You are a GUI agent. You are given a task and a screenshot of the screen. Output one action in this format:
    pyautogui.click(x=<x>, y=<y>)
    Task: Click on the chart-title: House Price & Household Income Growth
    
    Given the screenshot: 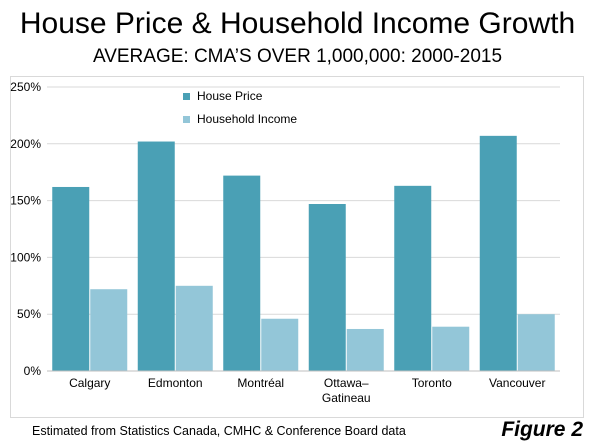 What is the action you would take?
    pyautogui.click(x=297, y=23)
    